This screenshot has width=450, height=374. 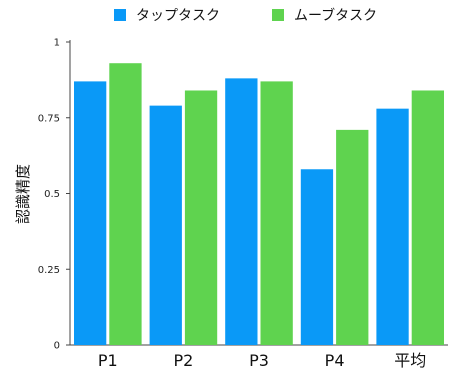 What do you see at coordinates (410, 360) in the screenshot?
I see `x-category-label: 平均` at bounding box center [410, 360].